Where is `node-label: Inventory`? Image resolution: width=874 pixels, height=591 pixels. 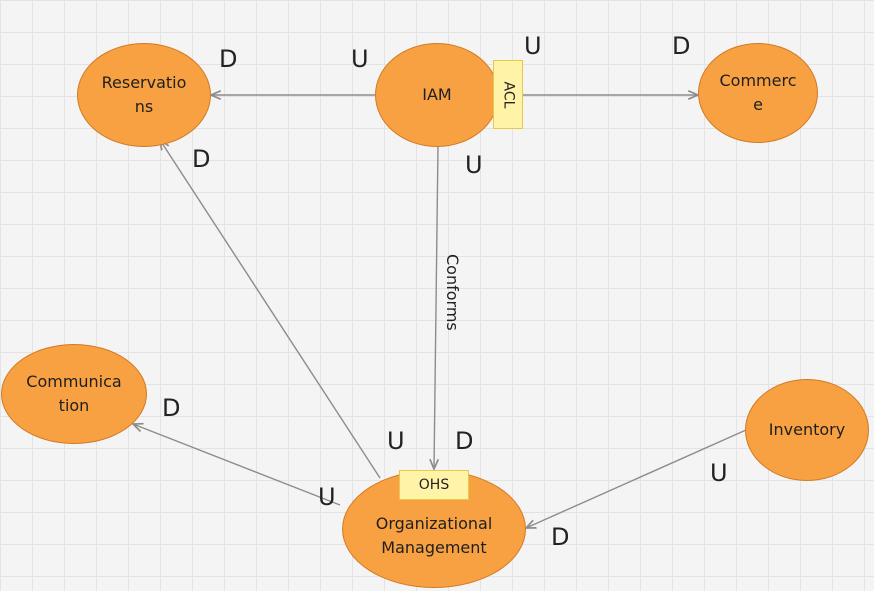 node-label: Inventory is located at coordinates (807, 429).